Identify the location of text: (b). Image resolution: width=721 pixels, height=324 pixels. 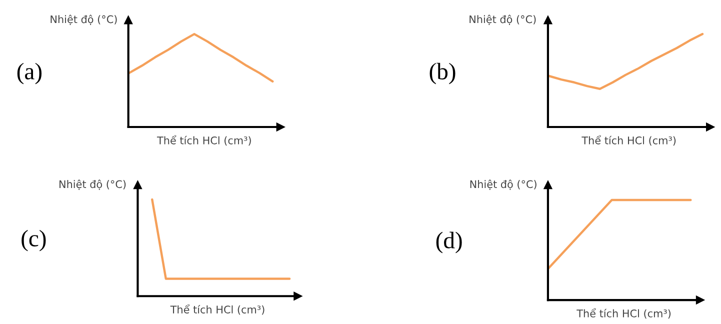
(443, 73).